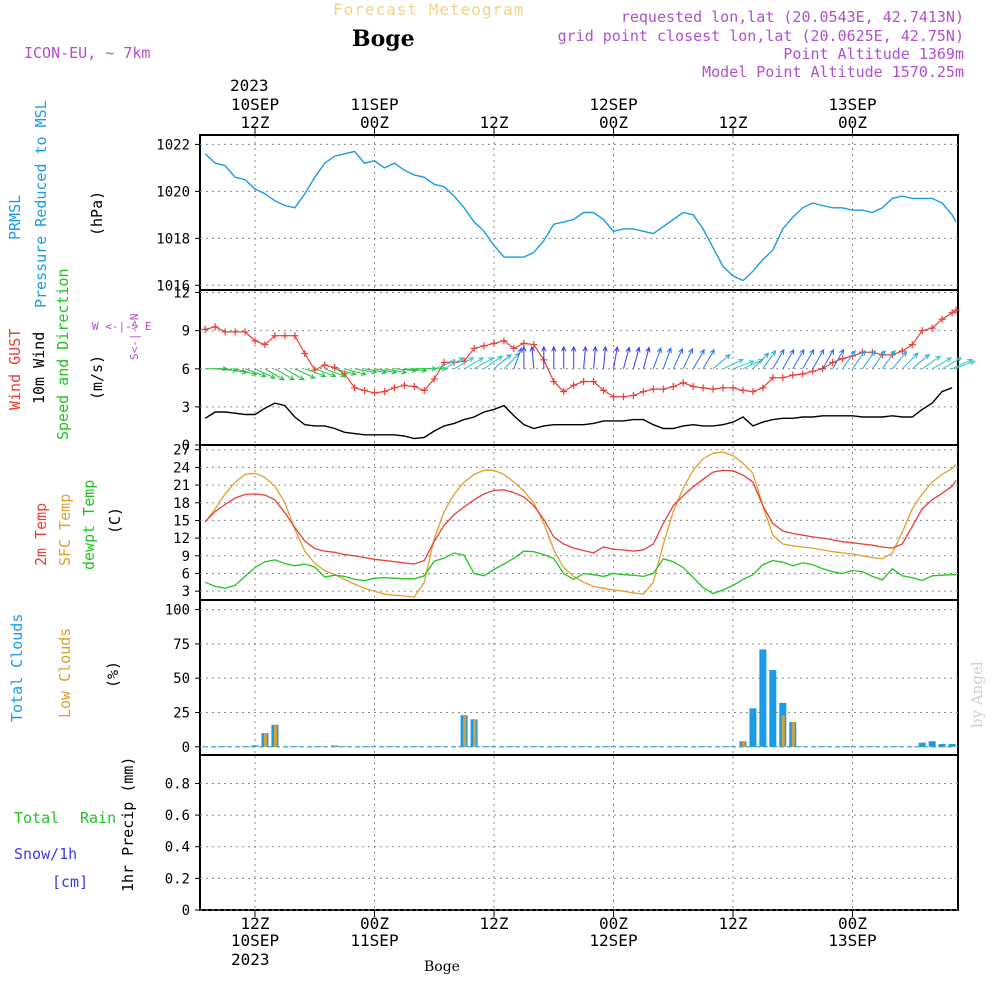  Describe the element at coordinates (580, 572) in the screenshot. I see `dewpoint-line` at that location.